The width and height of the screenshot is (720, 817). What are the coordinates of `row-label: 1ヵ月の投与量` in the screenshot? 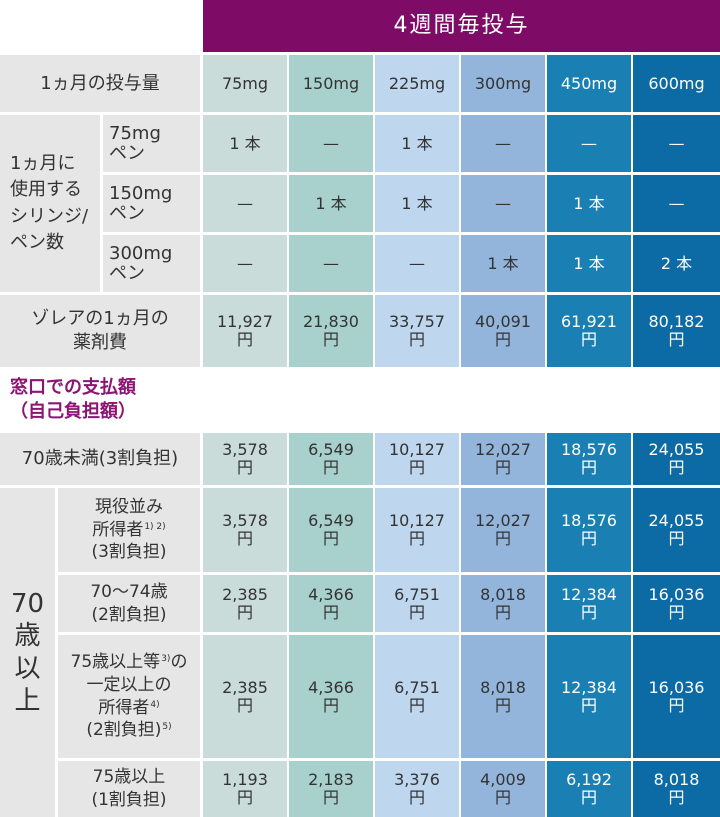 It's located at (100, 83).